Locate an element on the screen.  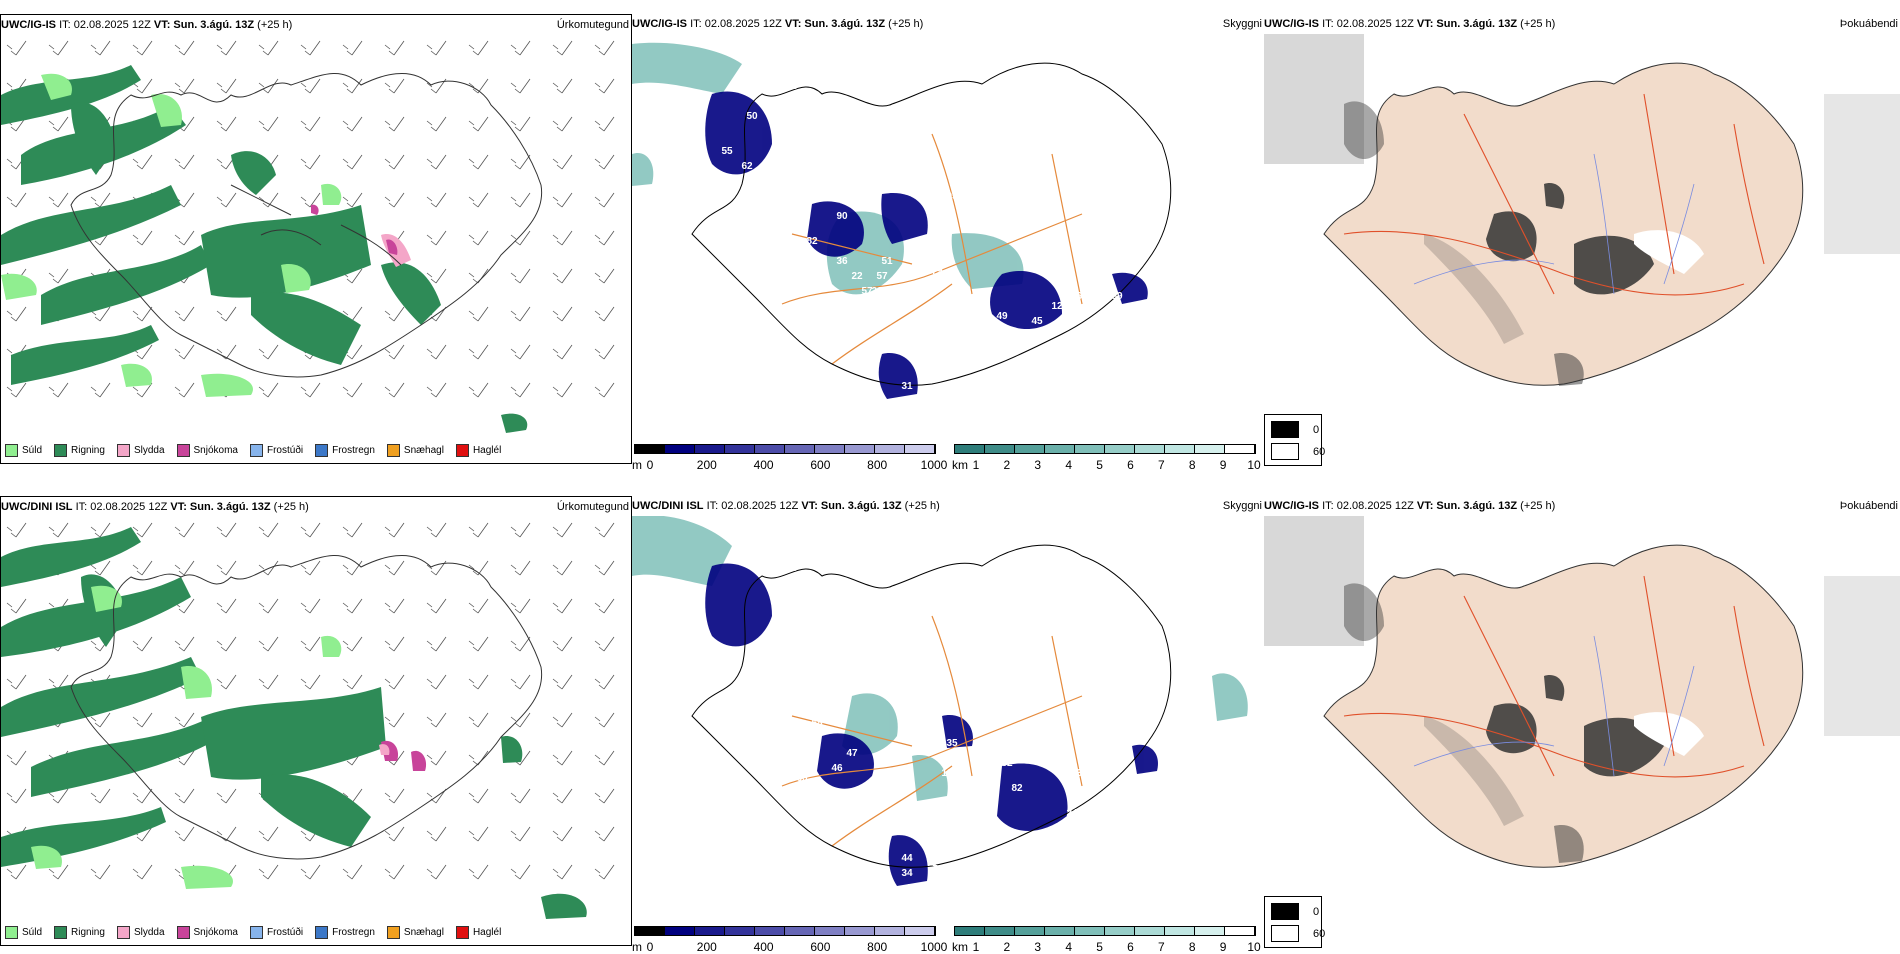
cloud-base-value-label: 100 is located at coordinates (827, 648).